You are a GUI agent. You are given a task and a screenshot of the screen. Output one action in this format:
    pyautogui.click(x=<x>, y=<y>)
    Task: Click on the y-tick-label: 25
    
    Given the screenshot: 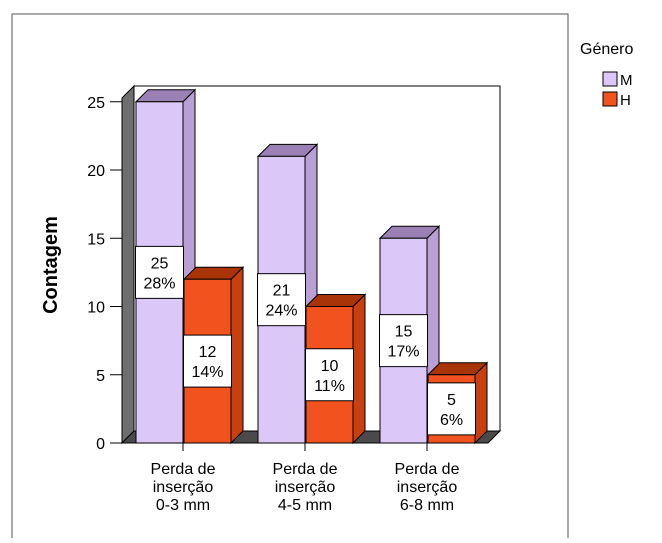 What is the action you would take?
    pyautogui.click(x=96, y=103)
    